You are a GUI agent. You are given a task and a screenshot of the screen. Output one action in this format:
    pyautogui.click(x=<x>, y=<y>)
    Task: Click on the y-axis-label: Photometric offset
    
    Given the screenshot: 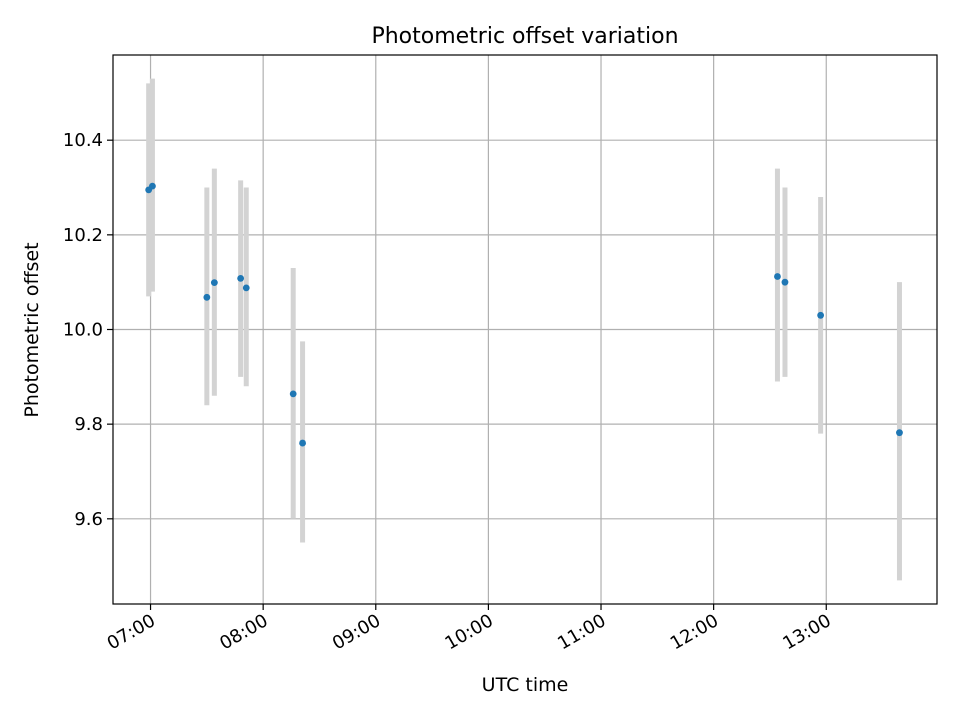 What is the action you would take?
    pyautogui.click(x=32, y=329)
    